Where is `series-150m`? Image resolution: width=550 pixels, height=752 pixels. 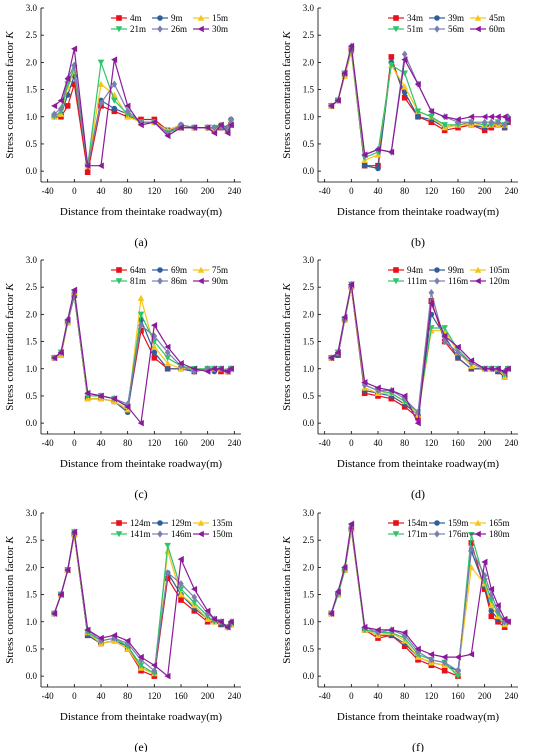 series-150m is located at coordinates (142, 604).